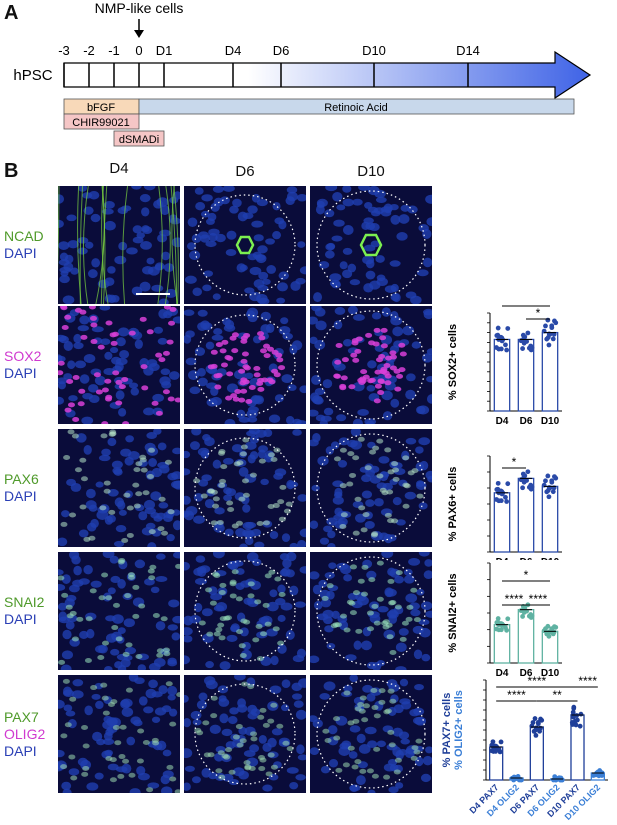 This screenshot has height=825, width=617. I want to click on timeline-tick-label: D10, so click(374, 50).